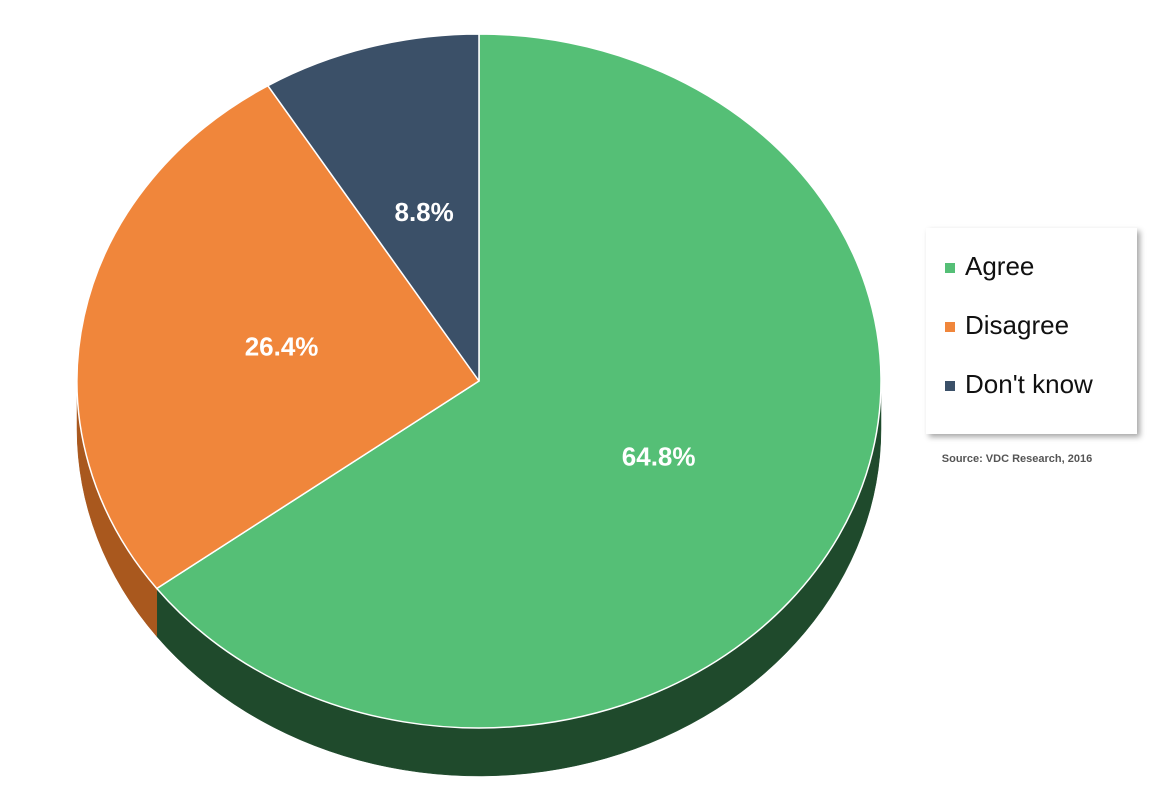 The width and height of the screenshot is (1156, 812). What do you see at coordinates (373, 207) in the screenshot?
I see `pie-slice` at bounding box center [373, 207].